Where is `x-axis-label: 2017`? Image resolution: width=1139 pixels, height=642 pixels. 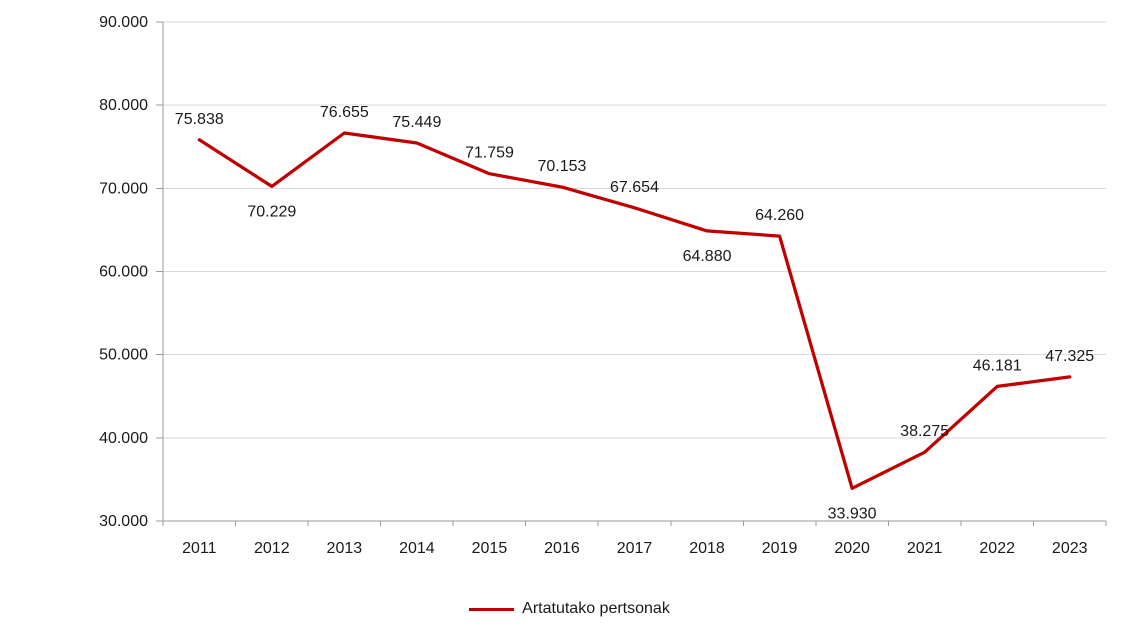 x-axis-label: 2017 is located at coordinates (635, 548).